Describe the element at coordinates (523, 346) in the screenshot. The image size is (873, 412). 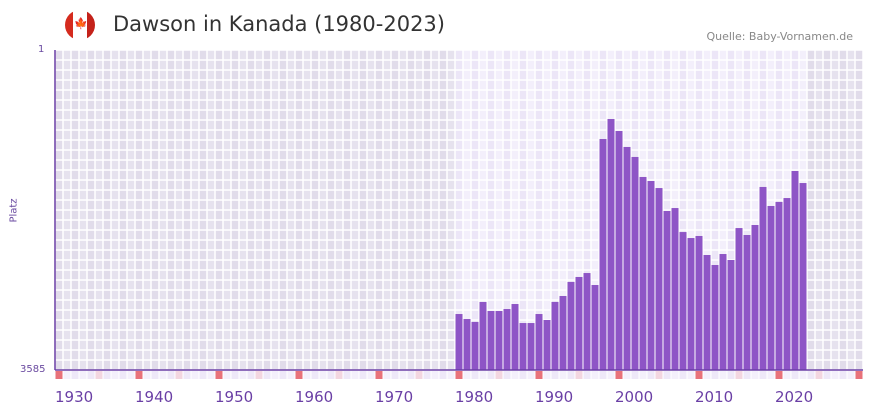
I see `bar-1988` at that location.